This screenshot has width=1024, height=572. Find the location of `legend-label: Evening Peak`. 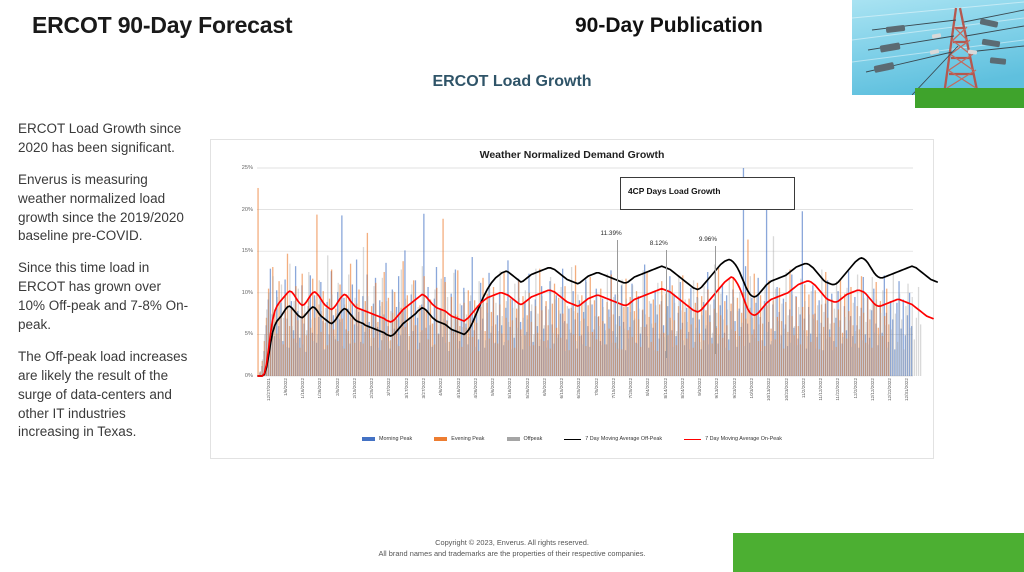

legend-label: Evening Peak is located at coordinates (468, 439).